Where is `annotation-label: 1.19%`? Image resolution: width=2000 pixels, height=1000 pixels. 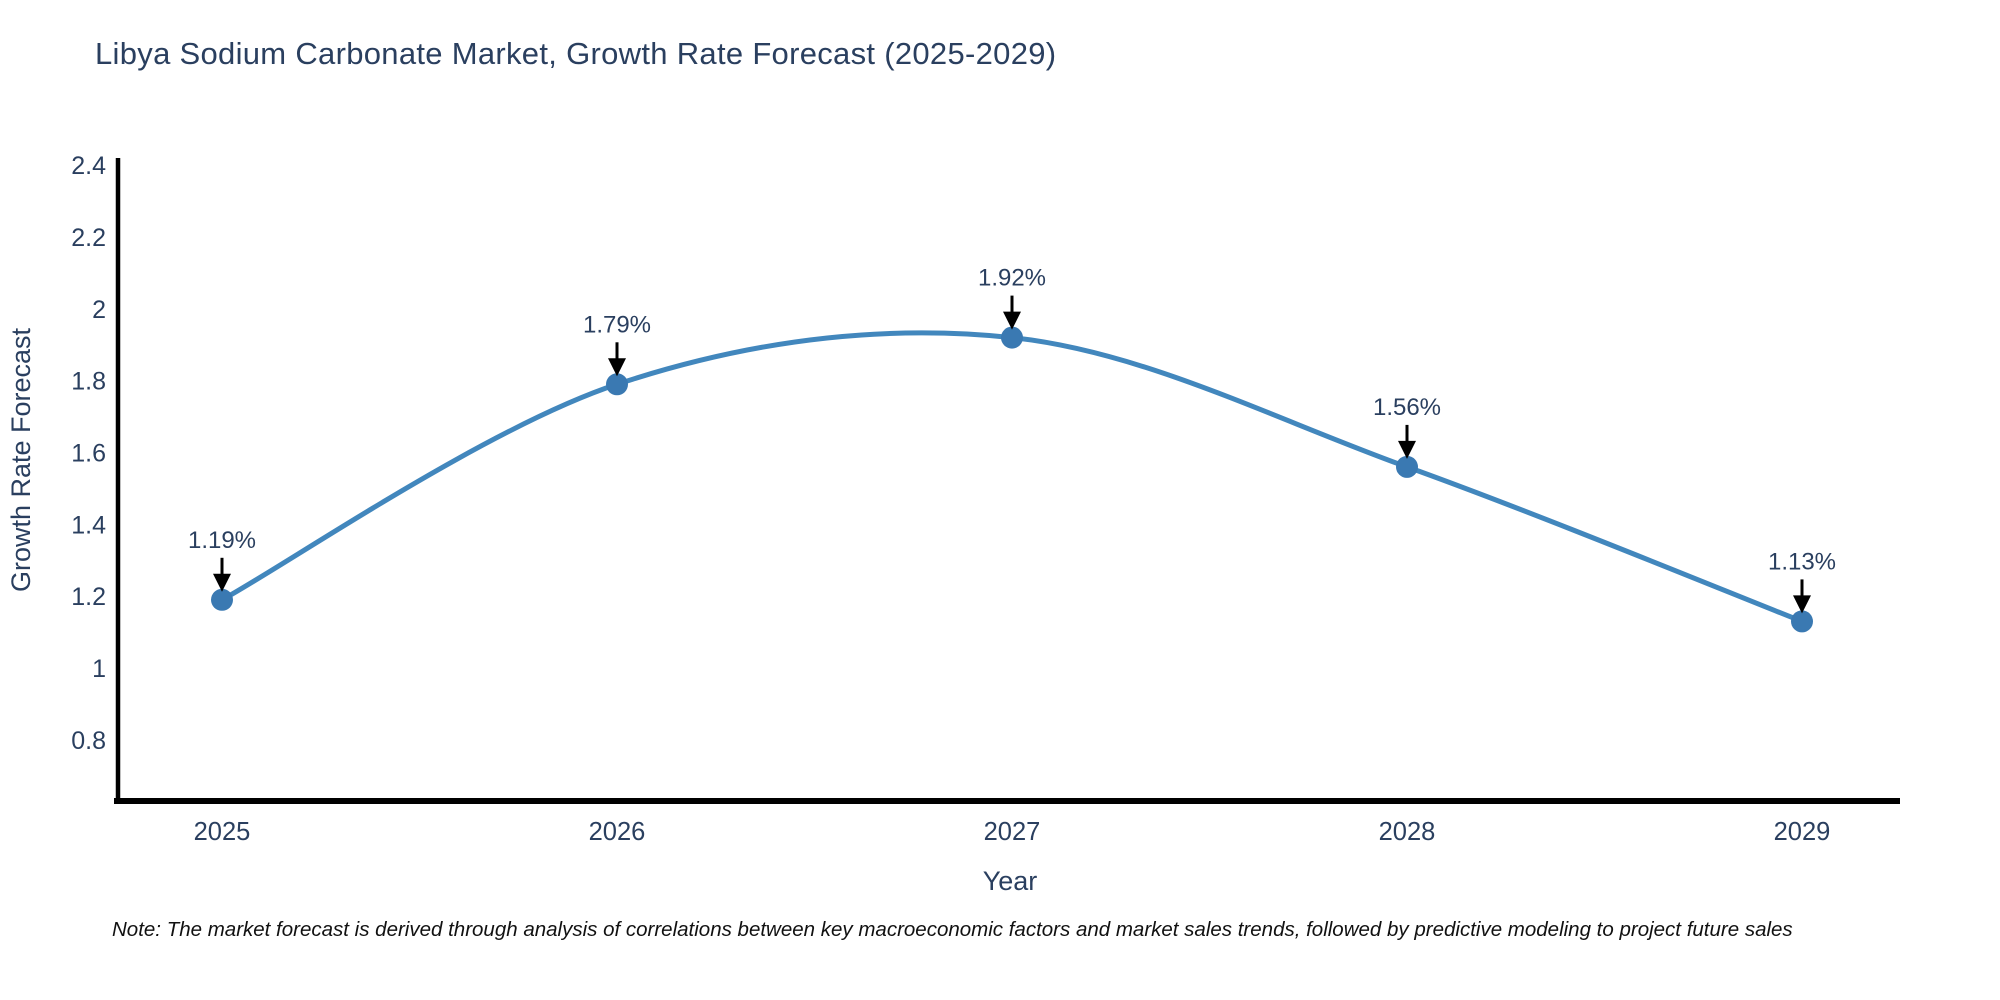
annotation-label: 1.19% is located at coordinates (222, 540).